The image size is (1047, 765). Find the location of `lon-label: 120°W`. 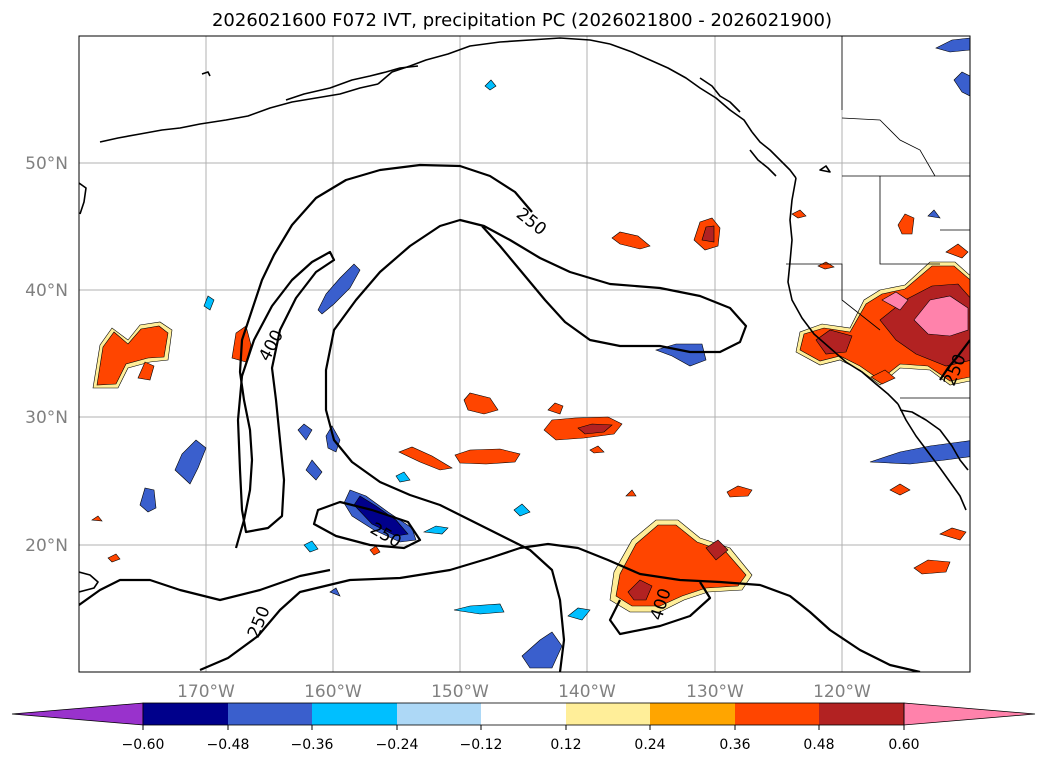

lon-label: 120°W is located at coordinates (842, 692).